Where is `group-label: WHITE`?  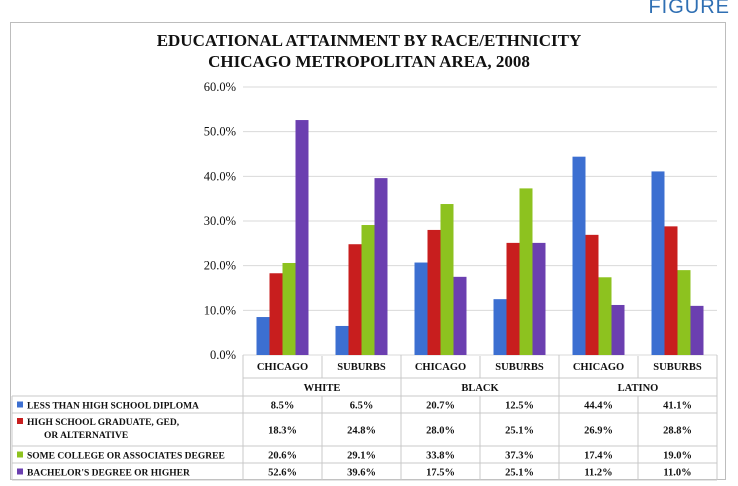 group-label: WHITE is located at coordinates (322, 388).